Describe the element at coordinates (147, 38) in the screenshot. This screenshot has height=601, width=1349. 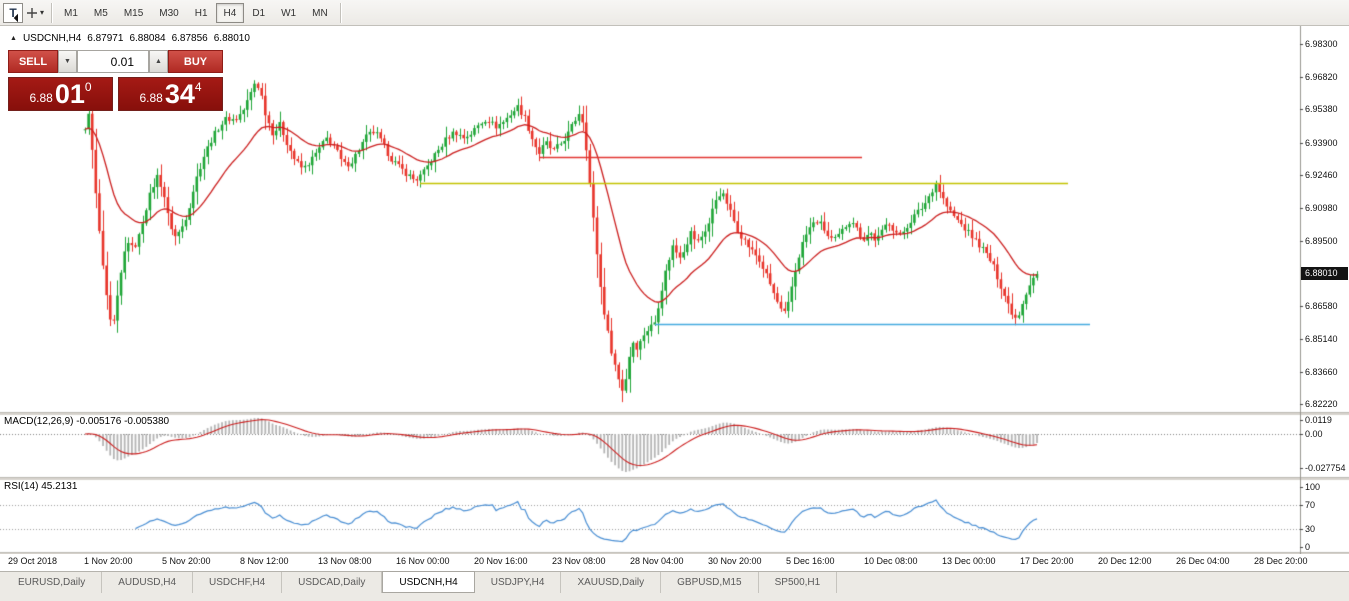
I see `high-value: 6.88084` at that location.